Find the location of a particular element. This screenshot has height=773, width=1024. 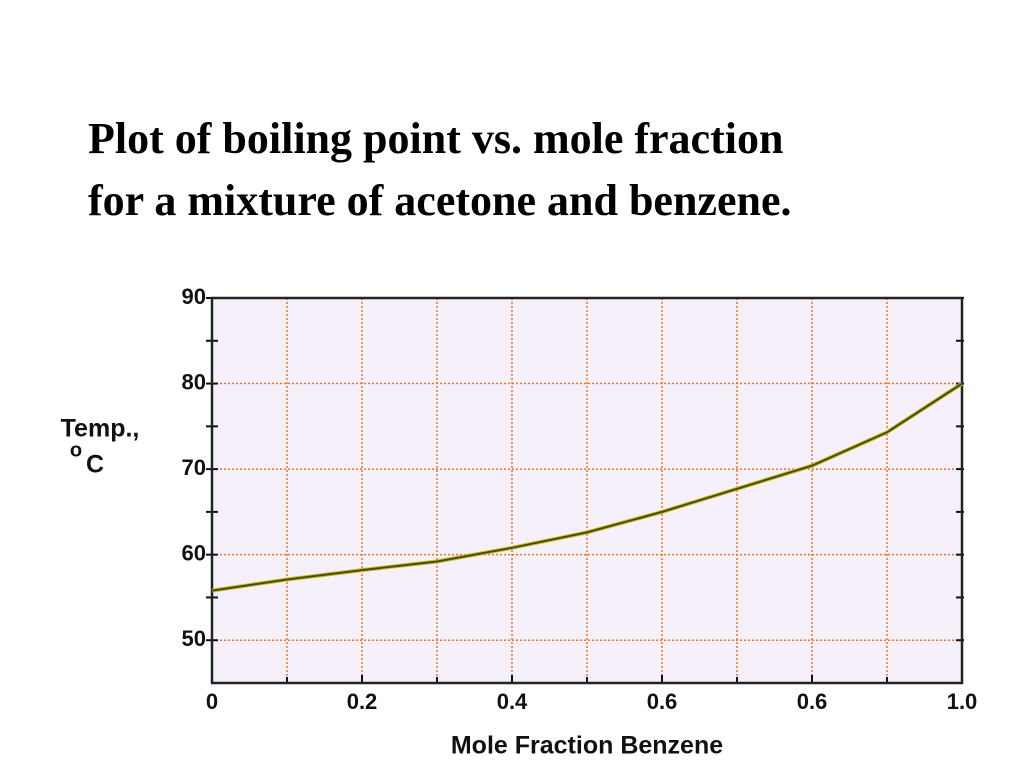

y-tick-label: 80 is located at coordinates (194, 381).